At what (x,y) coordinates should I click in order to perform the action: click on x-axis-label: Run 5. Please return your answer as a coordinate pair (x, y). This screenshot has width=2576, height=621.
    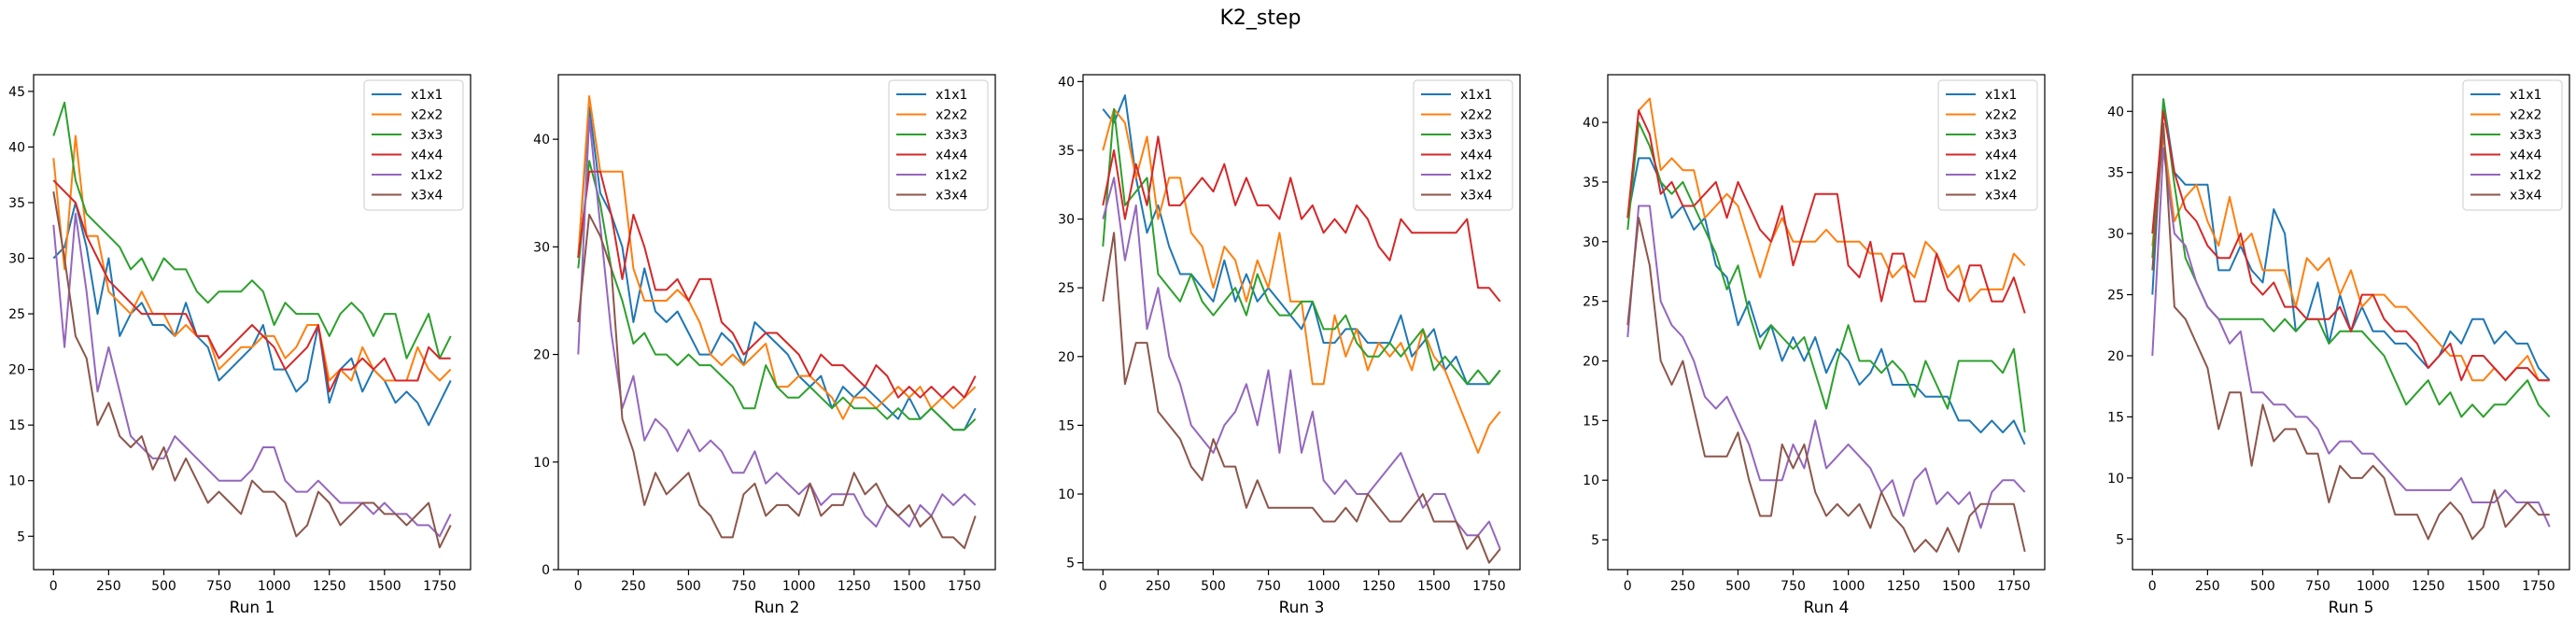
    Looking at the image, I should click on (2352, 608).